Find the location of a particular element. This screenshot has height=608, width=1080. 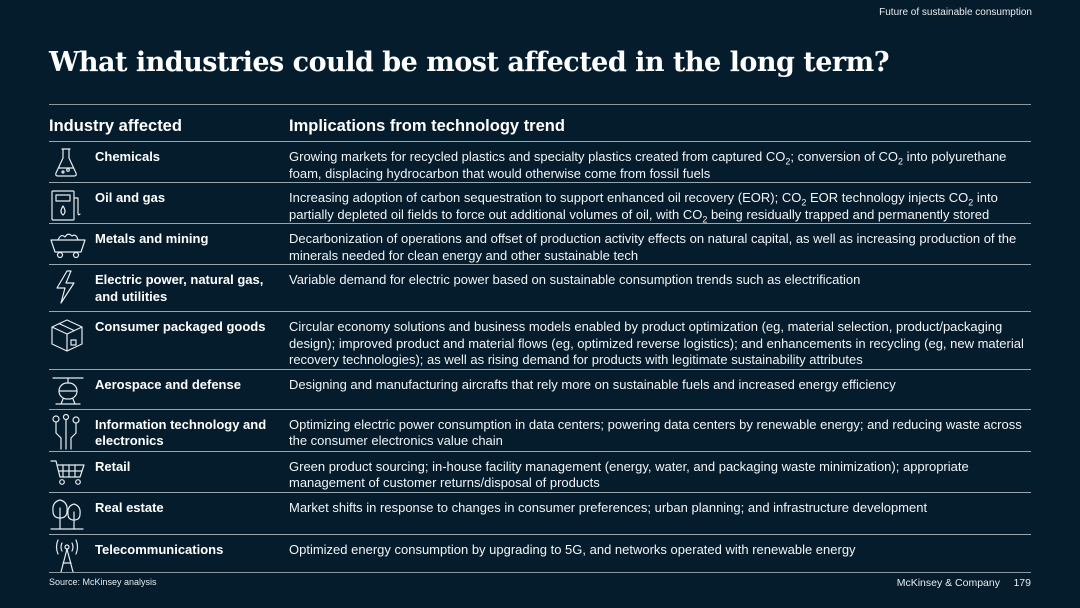

package-box-icon is located at coordinates (72, 340).